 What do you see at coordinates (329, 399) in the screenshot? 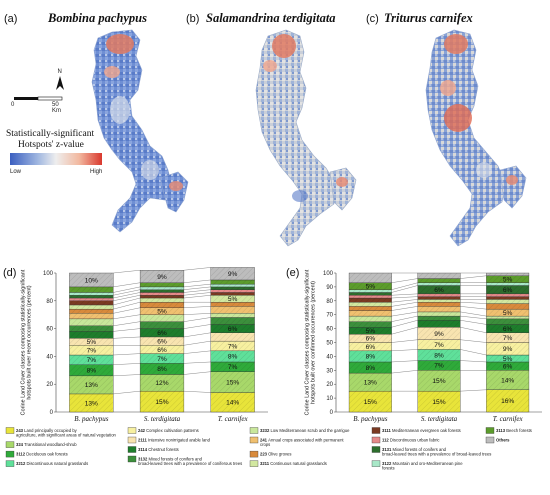
I see `y-tick-label: 10` at bounding box center [329, 399].